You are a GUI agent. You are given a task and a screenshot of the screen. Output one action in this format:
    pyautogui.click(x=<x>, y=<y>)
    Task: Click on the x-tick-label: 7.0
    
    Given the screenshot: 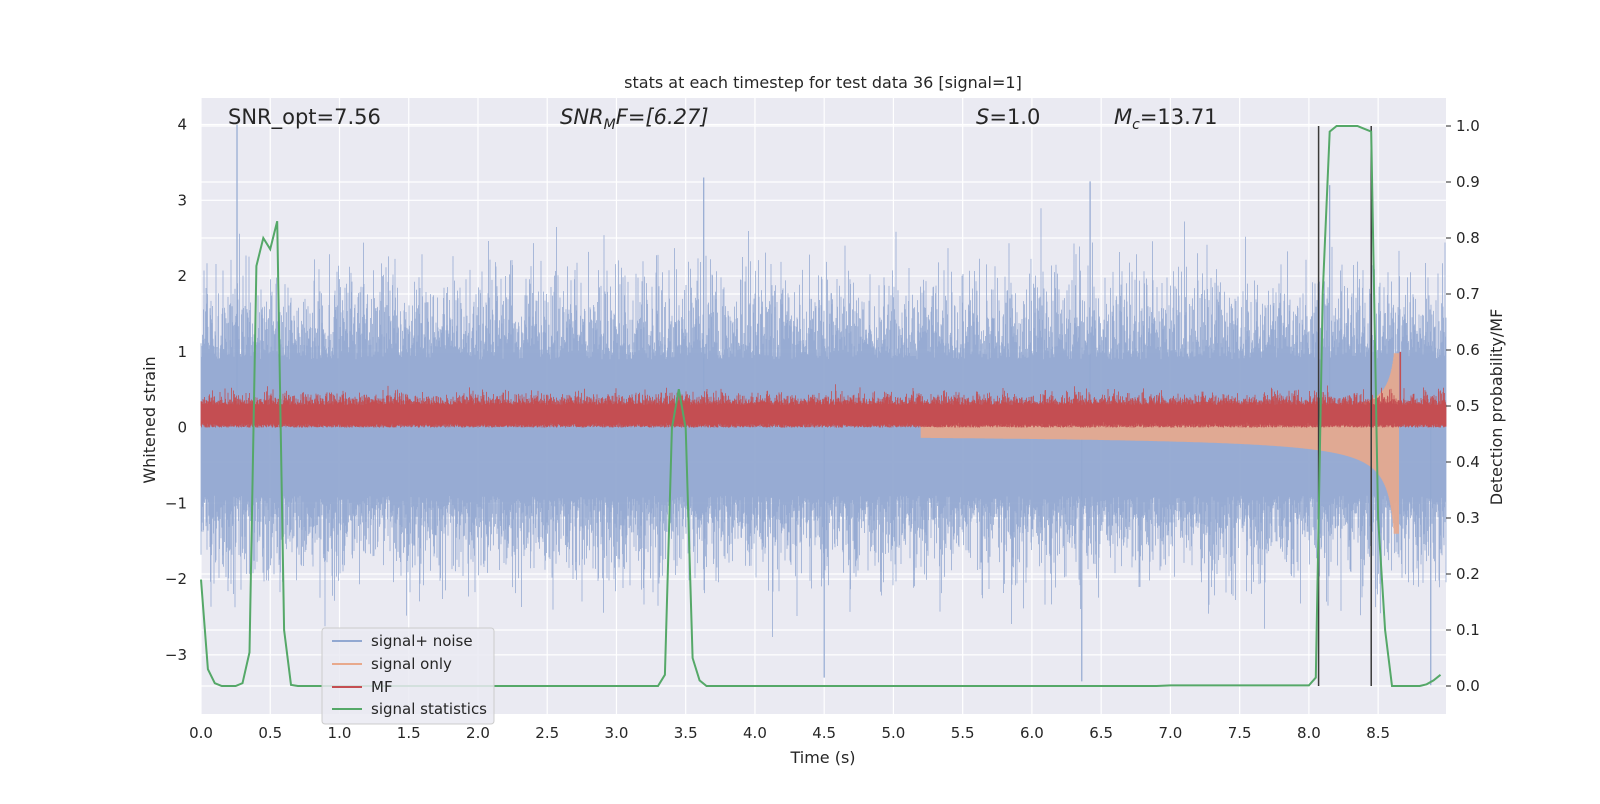 What is the action you would take?
    pyautogui.click(x=1170, y=733)
    